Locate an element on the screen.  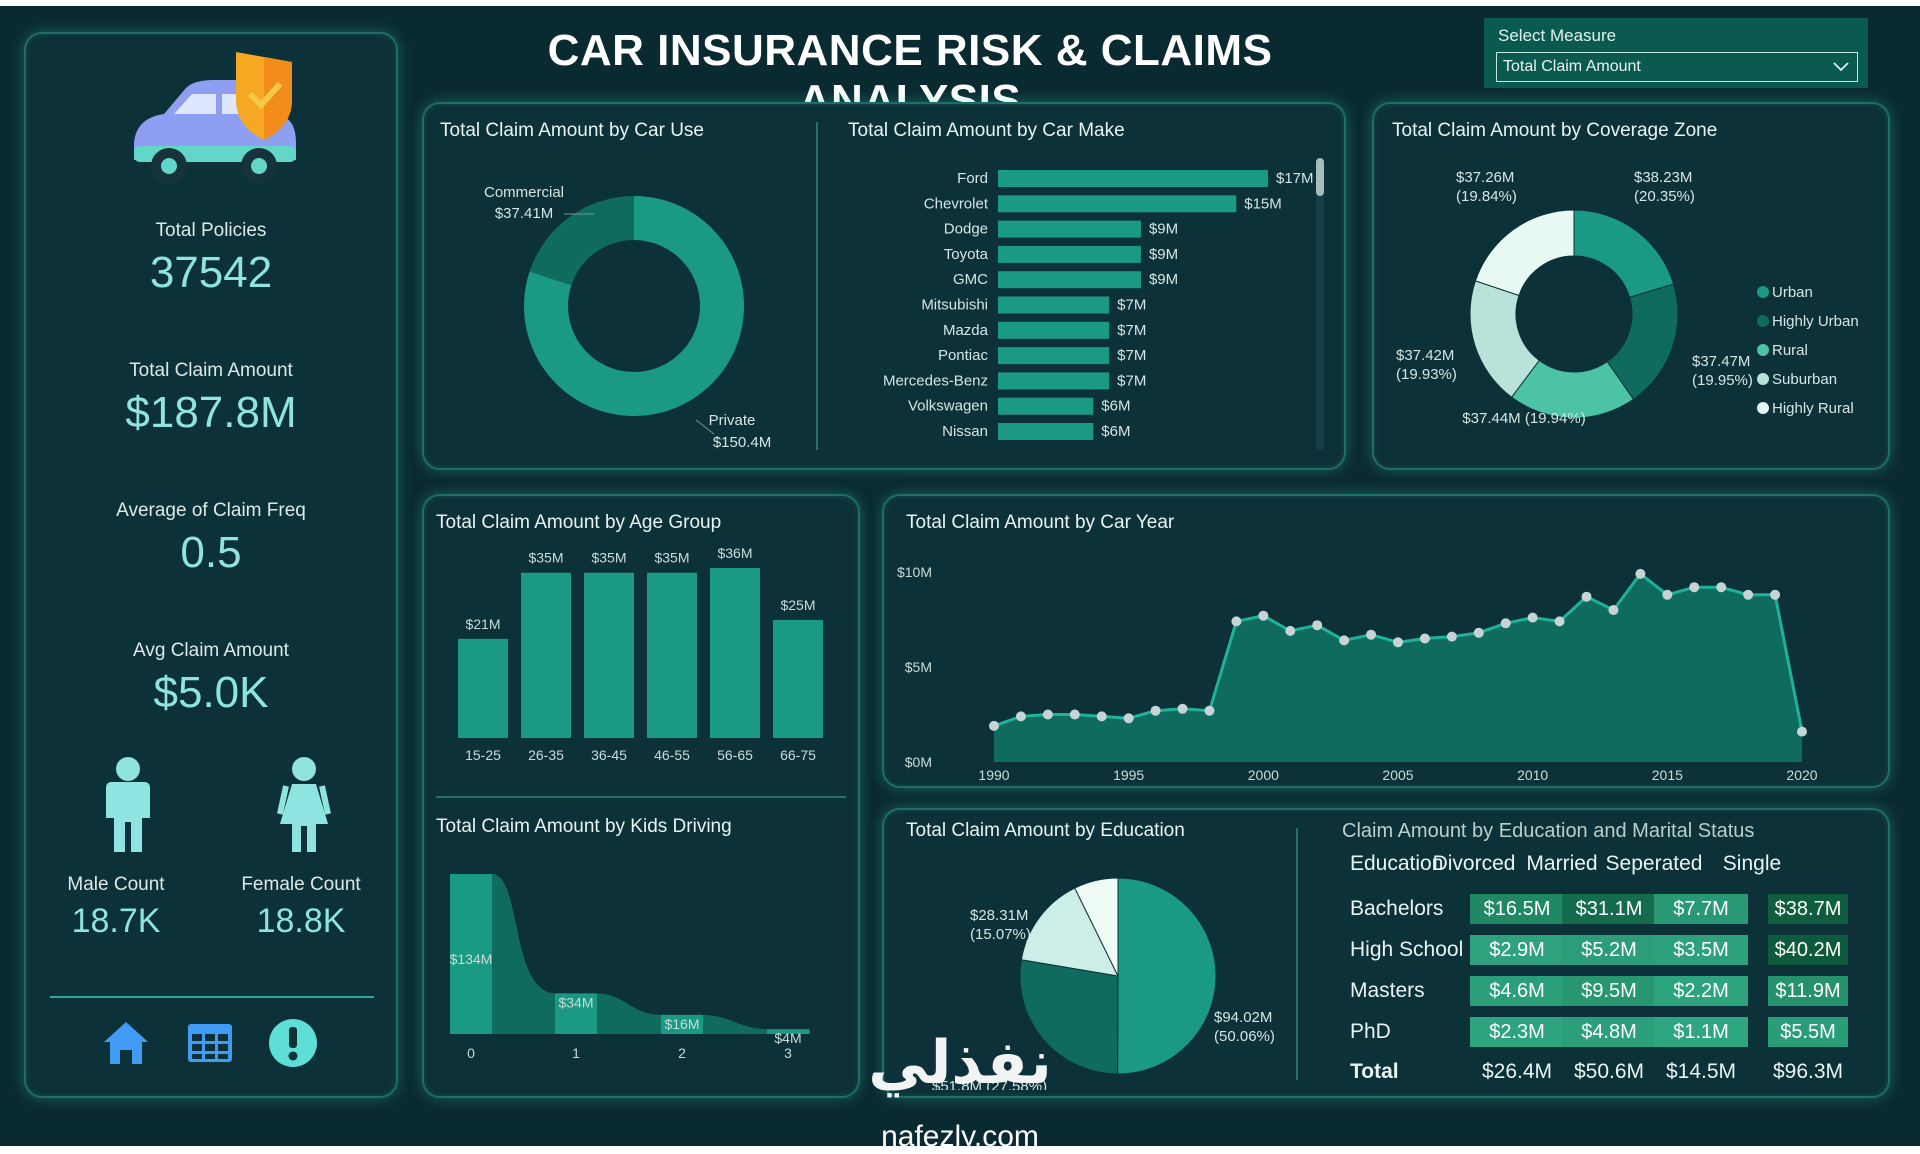
education-value-label: $94.02M is located at coordinates (1243, 1017).